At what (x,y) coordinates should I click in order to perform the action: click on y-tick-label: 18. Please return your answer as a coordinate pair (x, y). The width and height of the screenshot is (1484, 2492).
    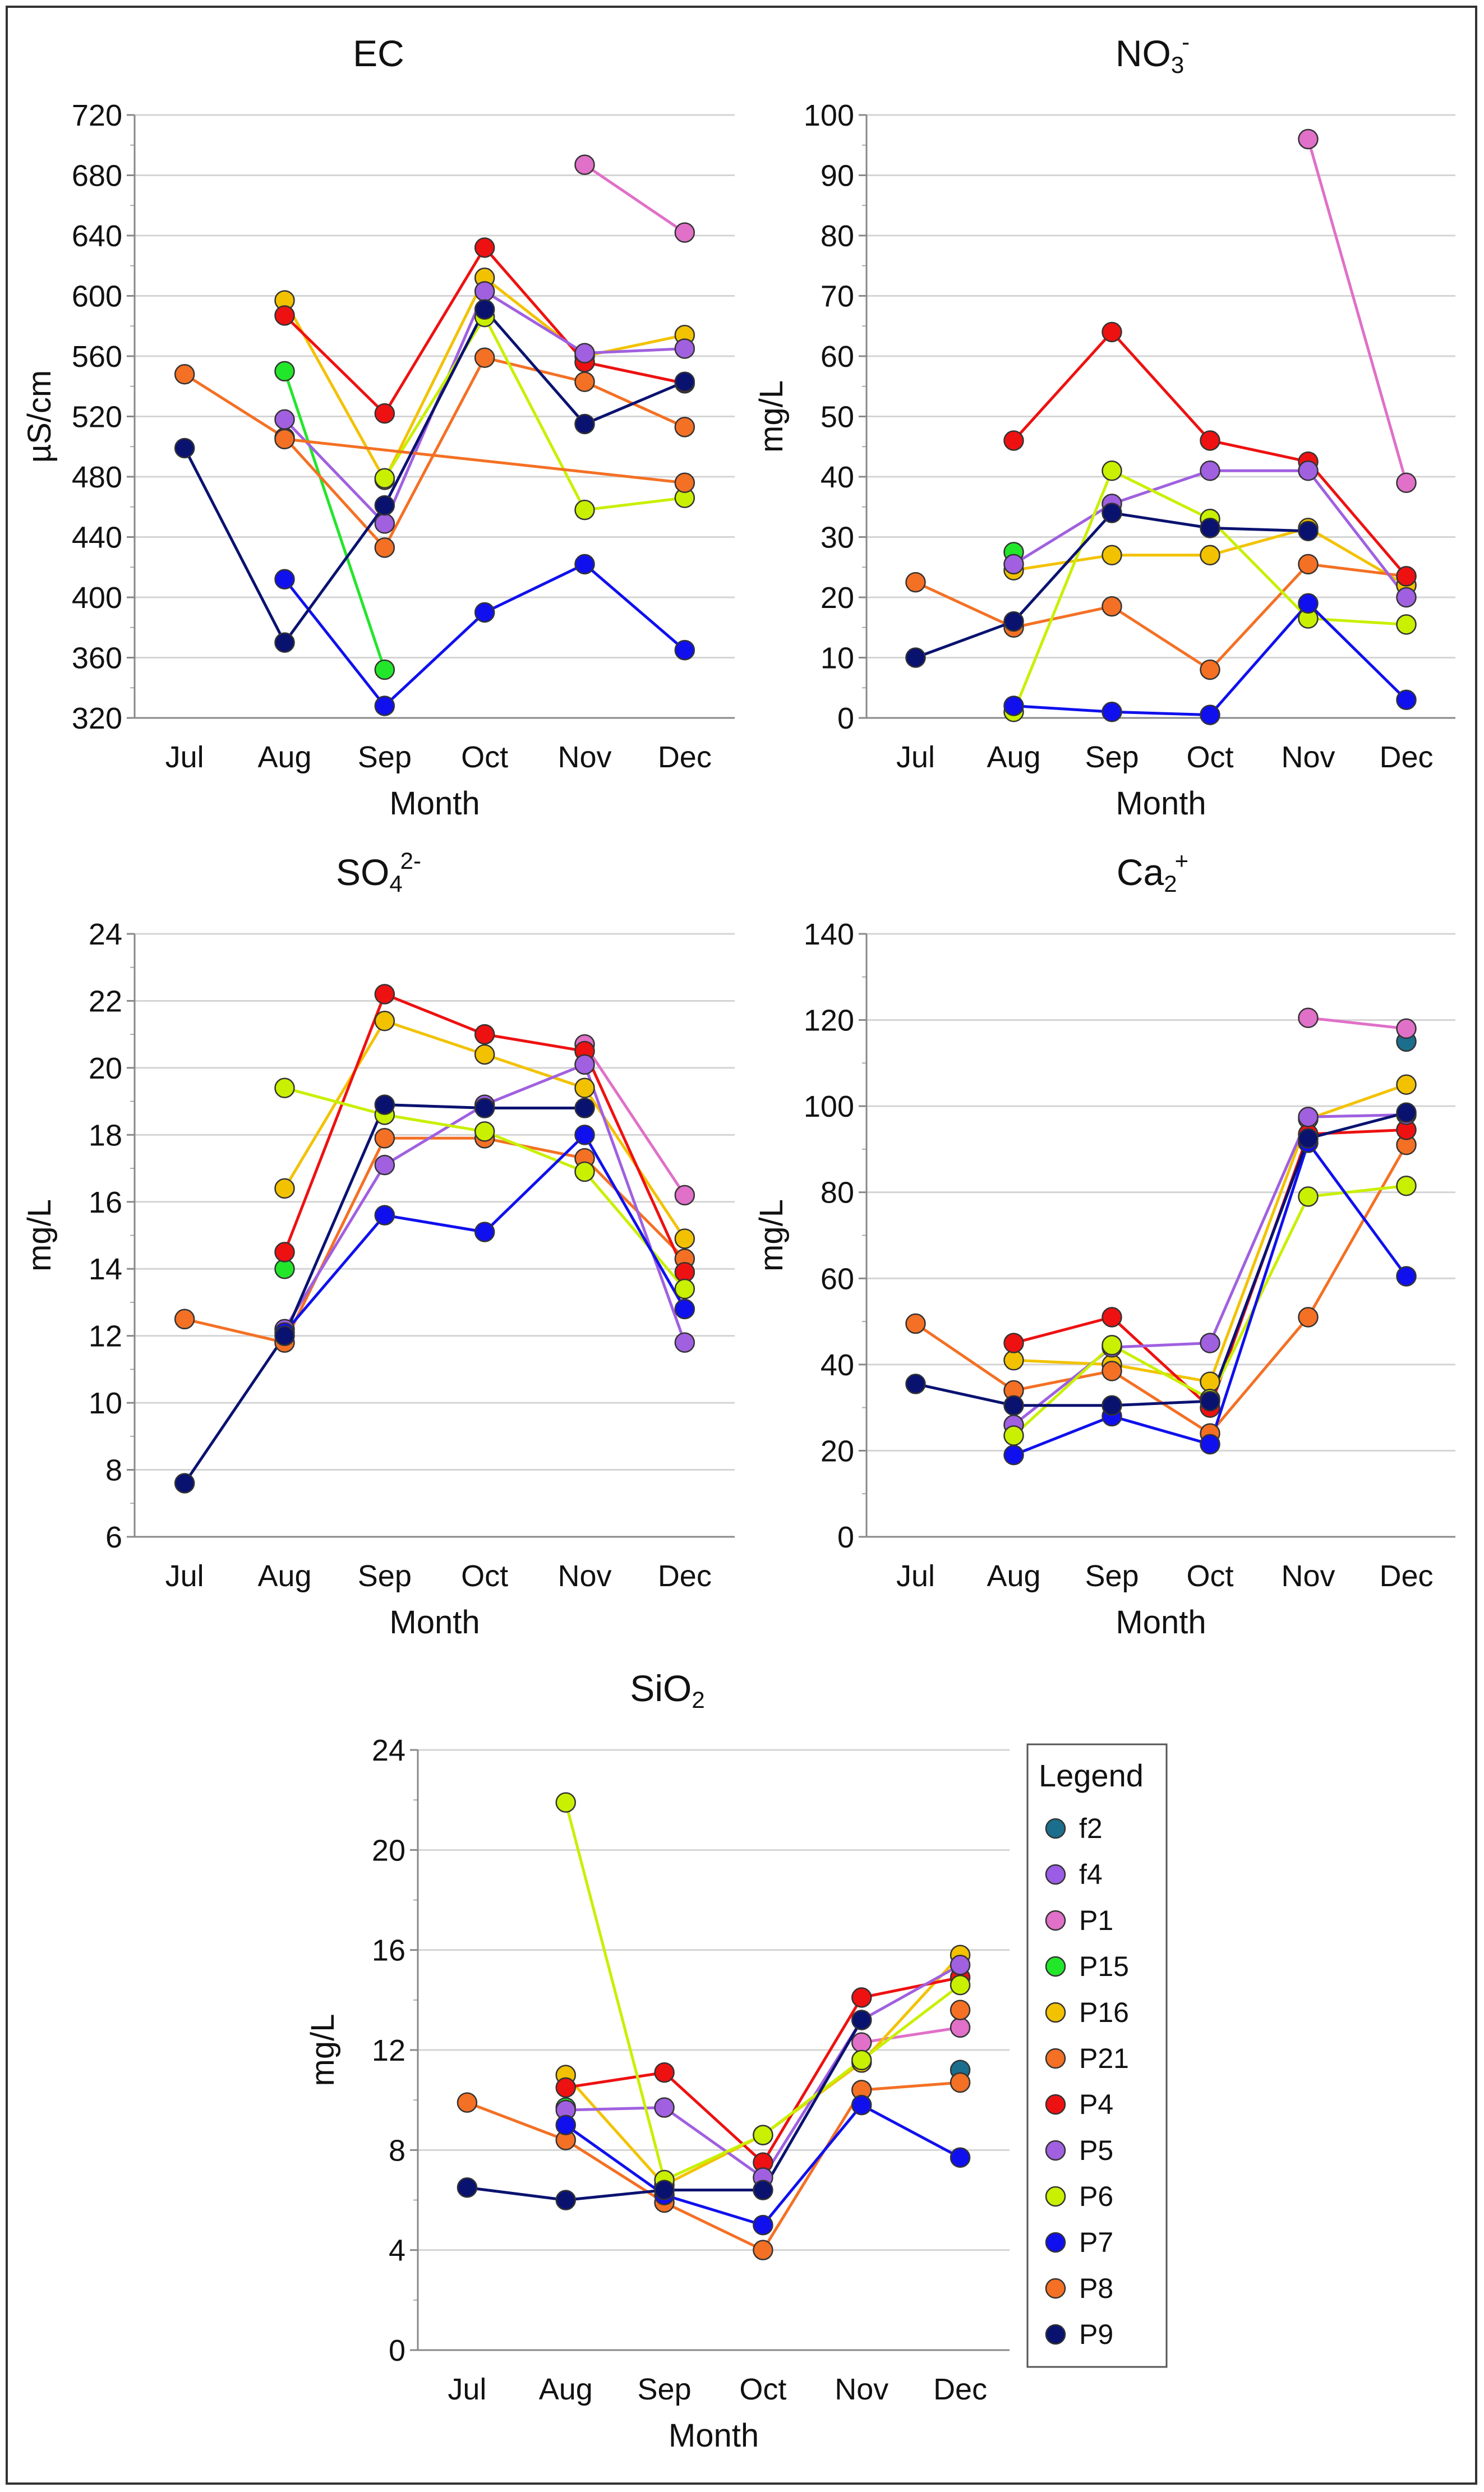
    Looking at the image, I should click on (105, 1135).